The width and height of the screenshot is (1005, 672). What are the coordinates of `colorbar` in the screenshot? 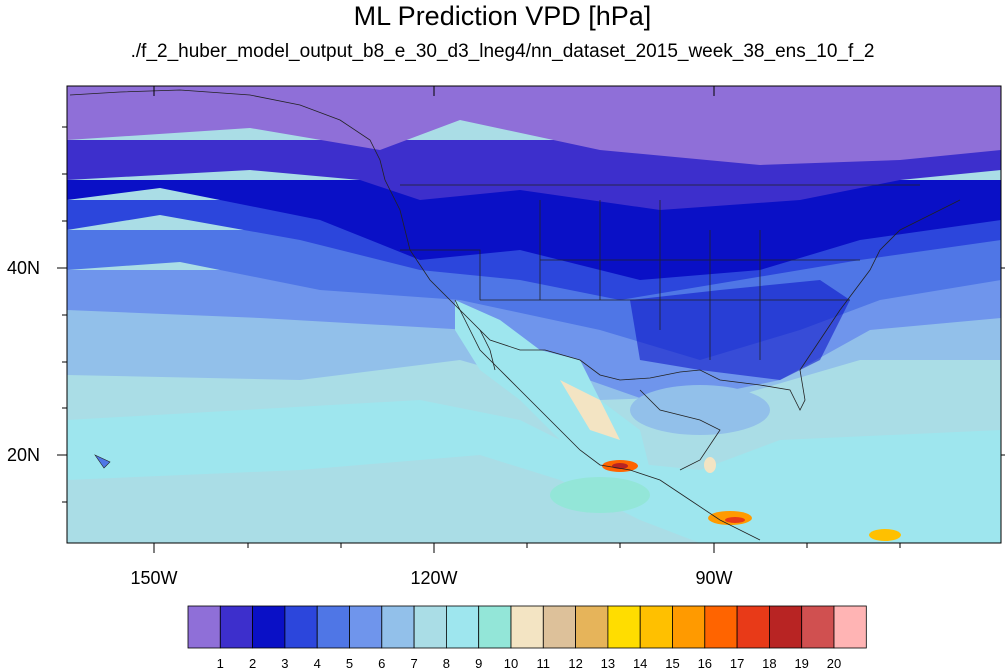 It's located at (527, 627).